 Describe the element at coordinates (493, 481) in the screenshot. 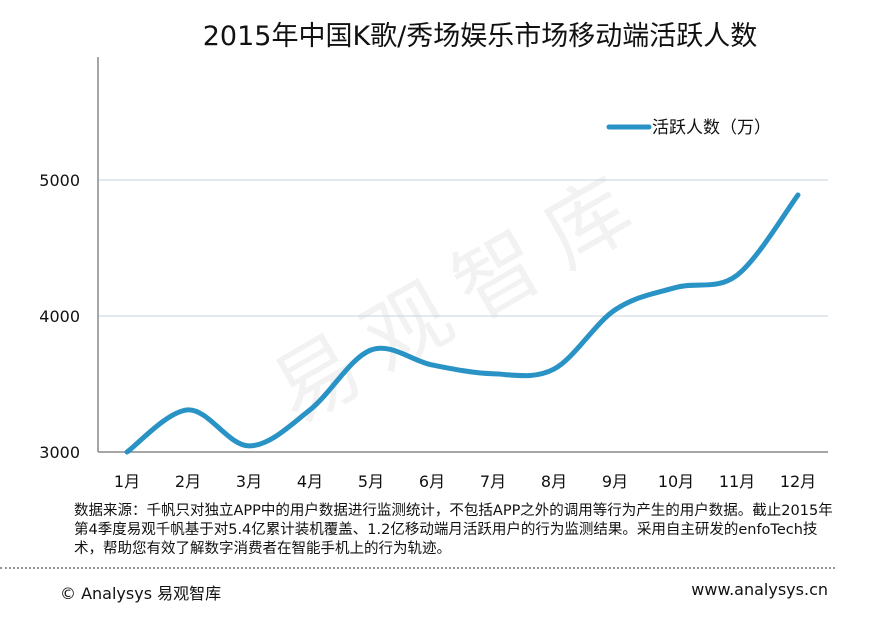

I see `x-tick-label: 7月` at that location.